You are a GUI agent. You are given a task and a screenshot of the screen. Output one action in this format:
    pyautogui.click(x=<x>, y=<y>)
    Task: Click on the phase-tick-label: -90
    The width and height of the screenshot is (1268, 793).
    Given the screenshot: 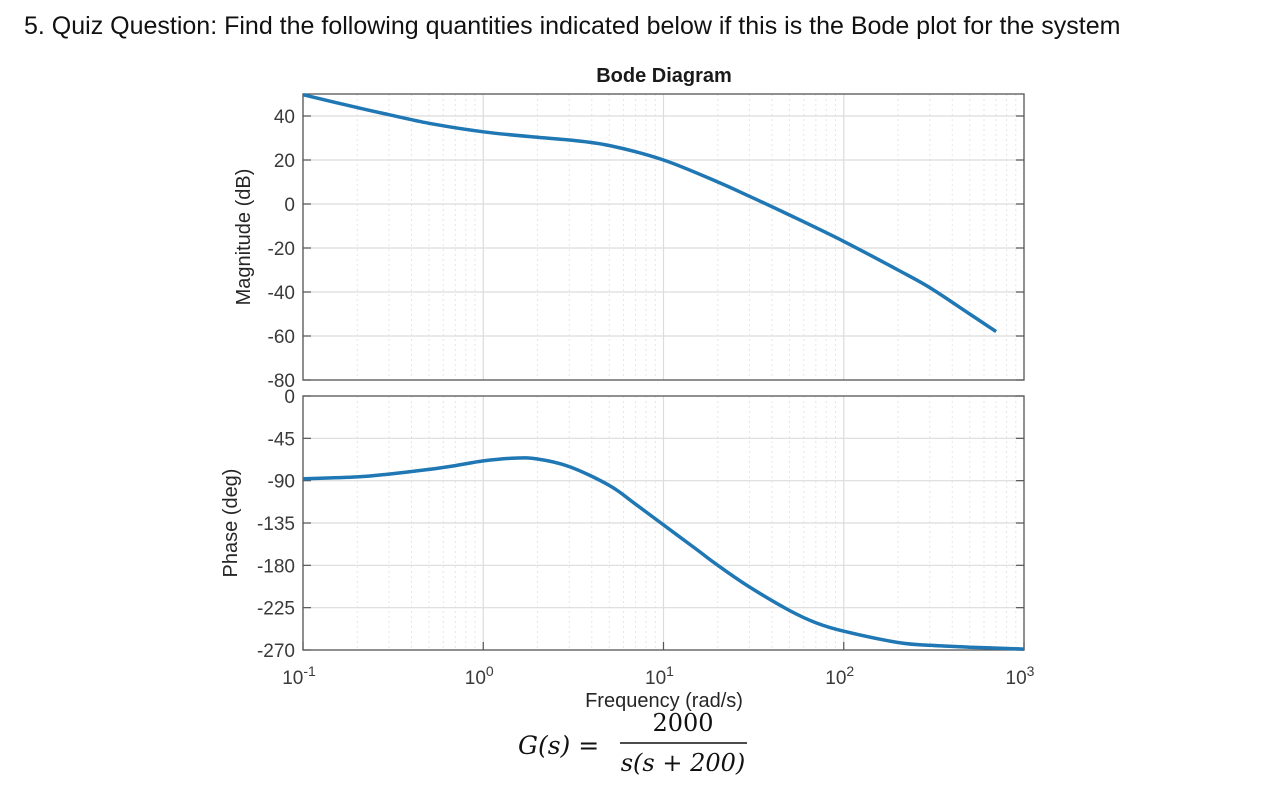 What is the action you would take?
    pyautogui.click(x=281, y=482)
    